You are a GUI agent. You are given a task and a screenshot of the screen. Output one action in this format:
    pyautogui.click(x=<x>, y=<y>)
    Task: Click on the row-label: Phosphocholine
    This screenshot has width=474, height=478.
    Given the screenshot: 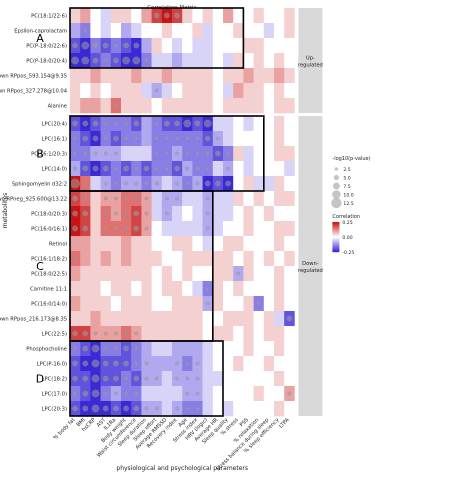 What is the action you would take?
    pyautogui.click(x=46, y=349)
    